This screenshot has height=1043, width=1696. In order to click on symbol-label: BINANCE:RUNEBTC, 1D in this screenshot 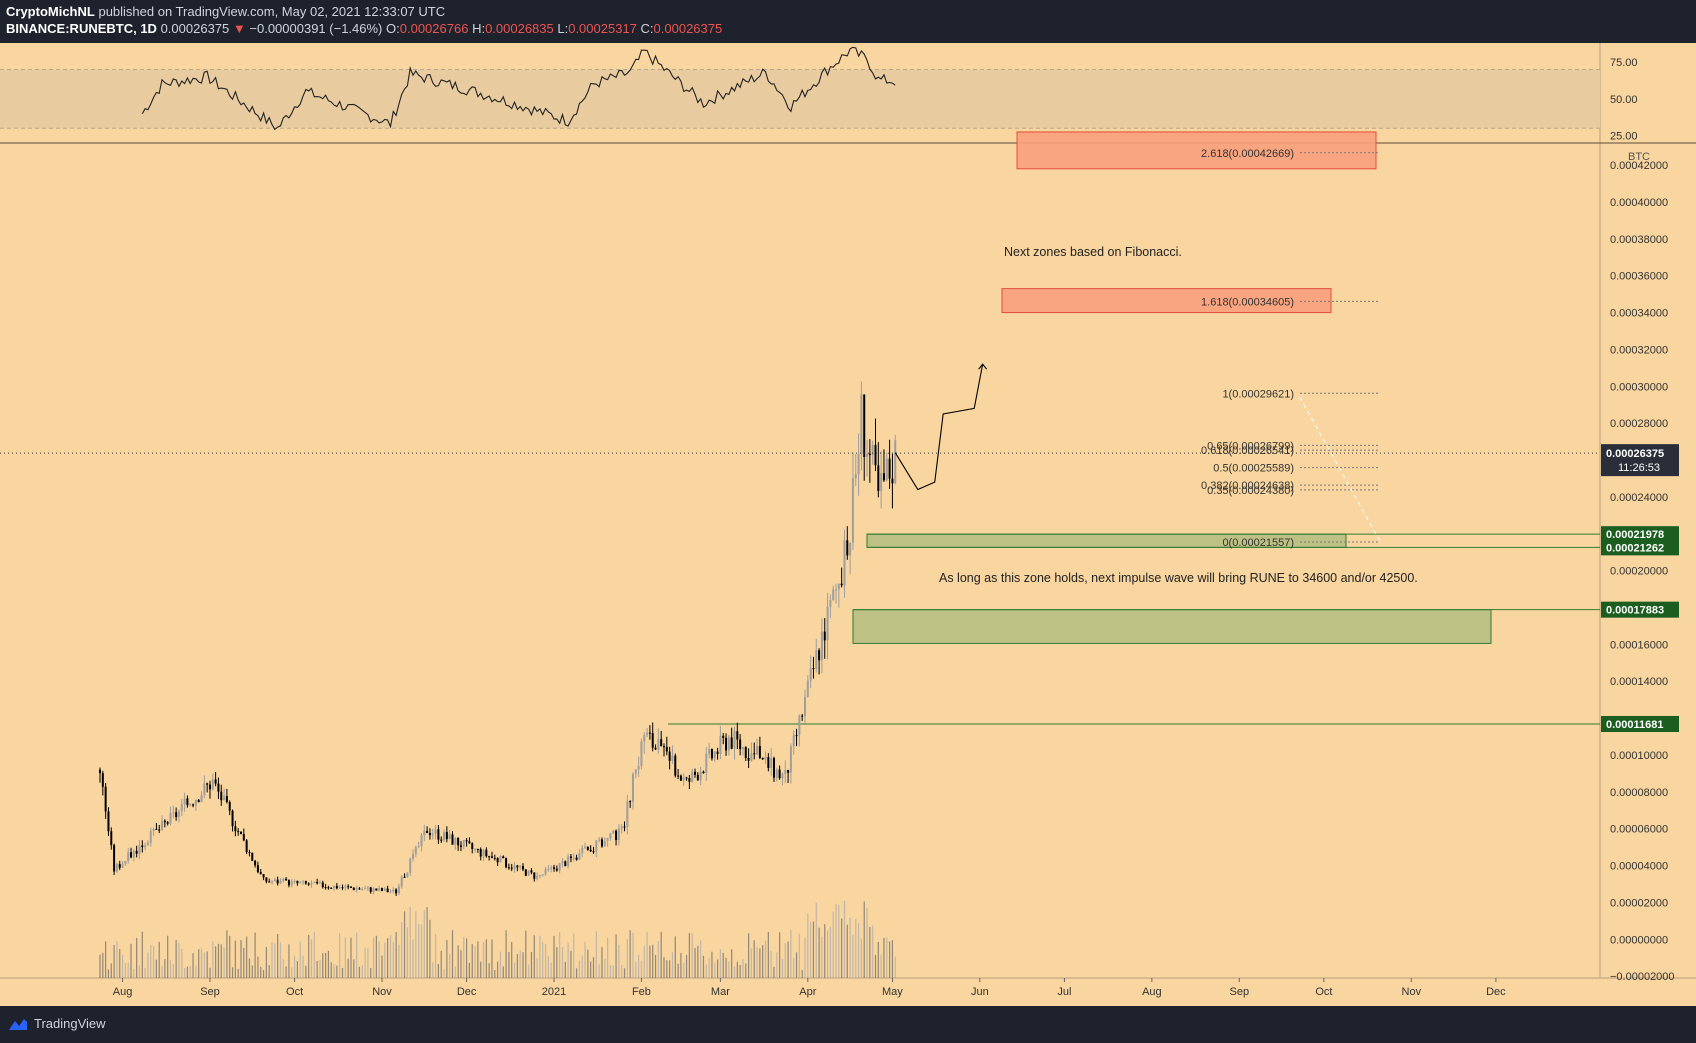, I will do `click(81, 28)`.